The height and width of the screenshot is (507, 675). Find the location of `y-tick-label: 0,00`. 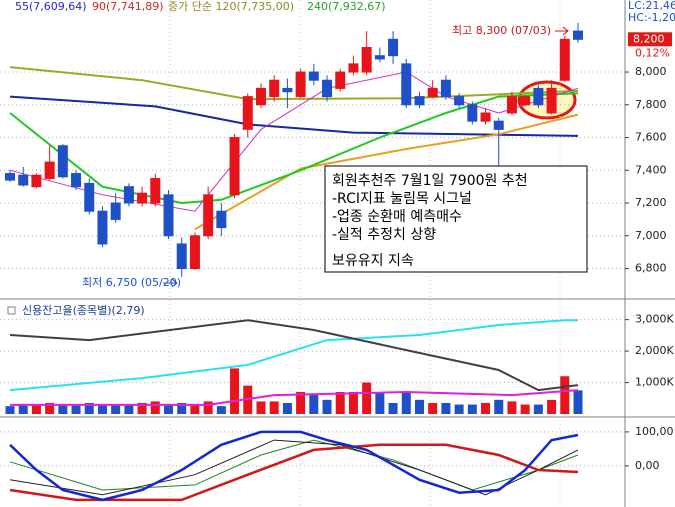

y-tick-label: 0,00 is located at coordinates (647, 465).